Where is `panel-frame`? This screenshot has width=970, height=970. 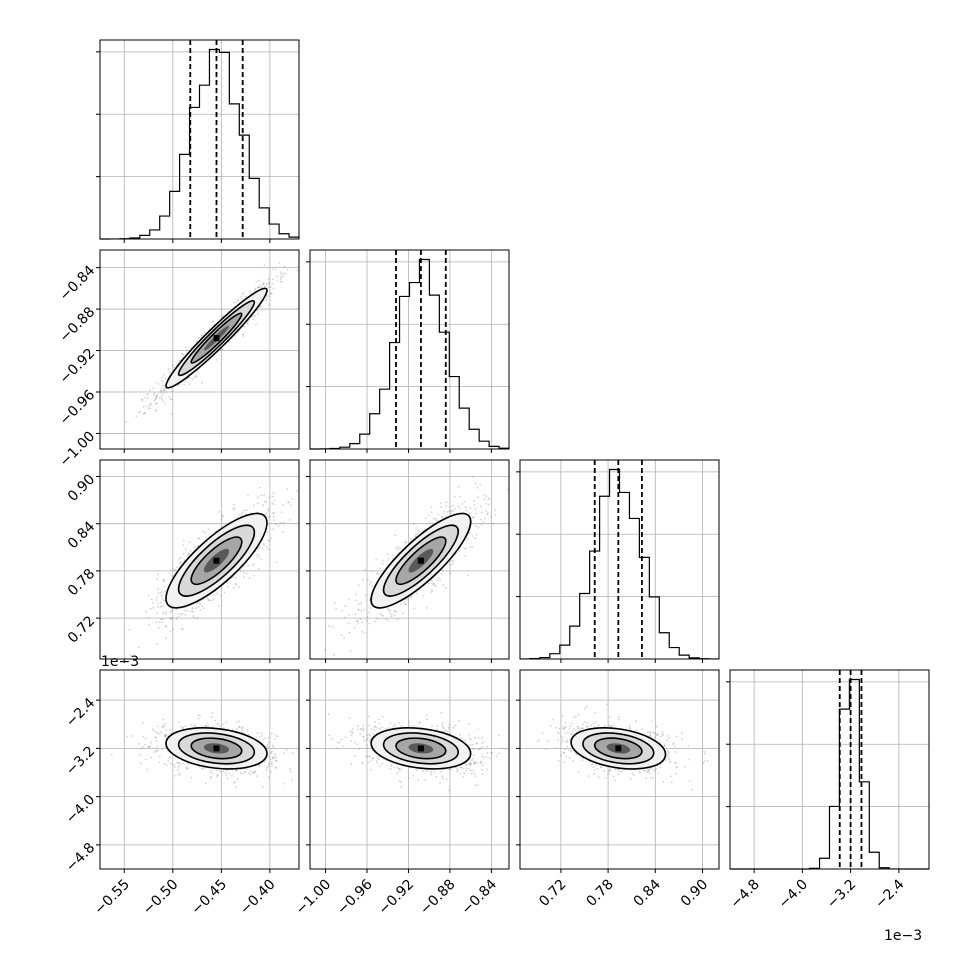
panel-frame is located at coordinates (409, 349).